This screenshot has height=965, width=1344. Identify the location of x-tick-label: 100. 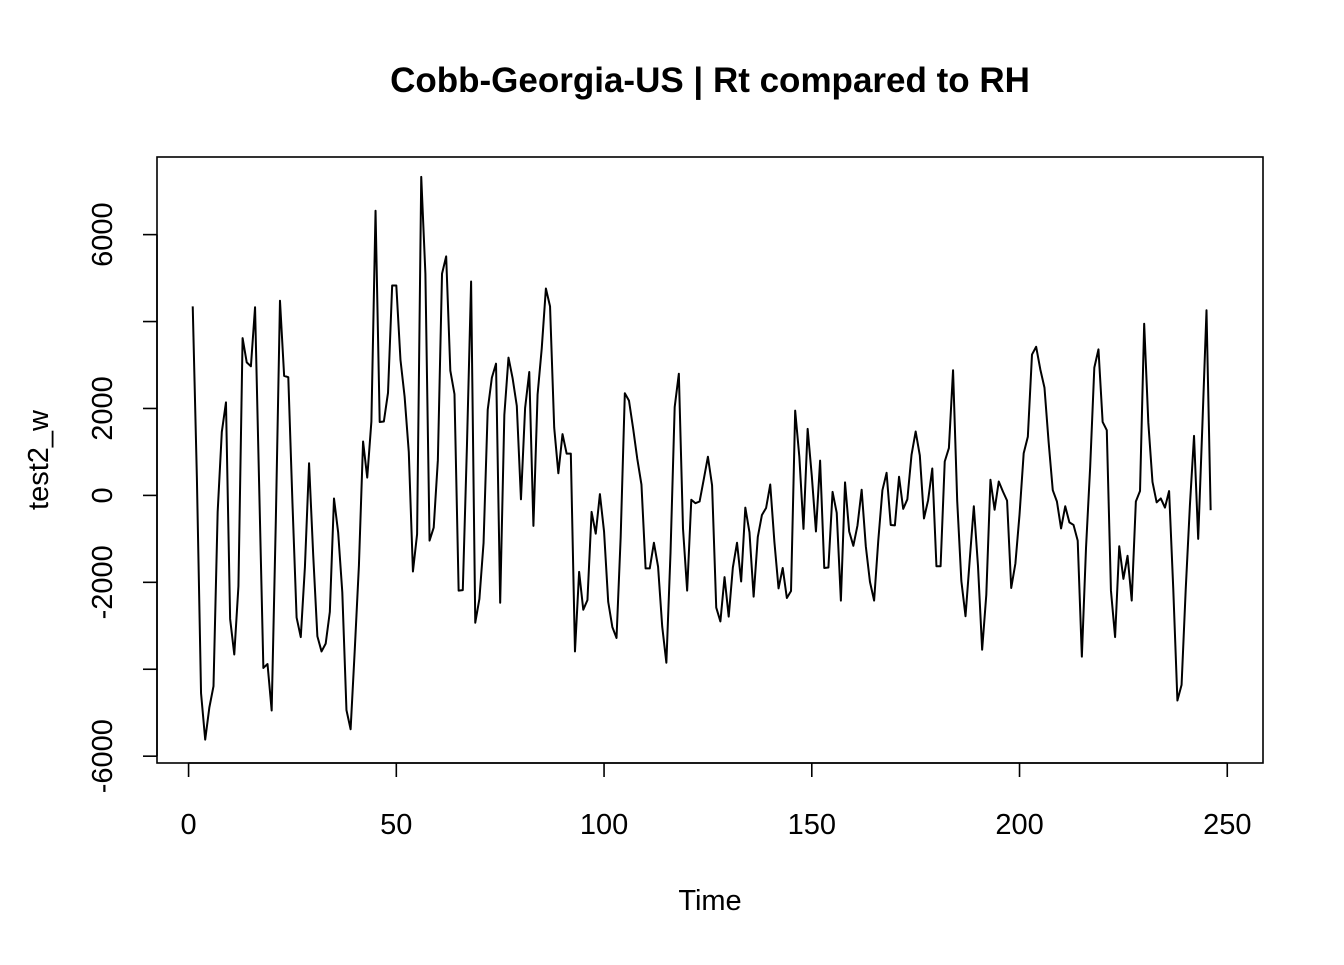
(604, 825).